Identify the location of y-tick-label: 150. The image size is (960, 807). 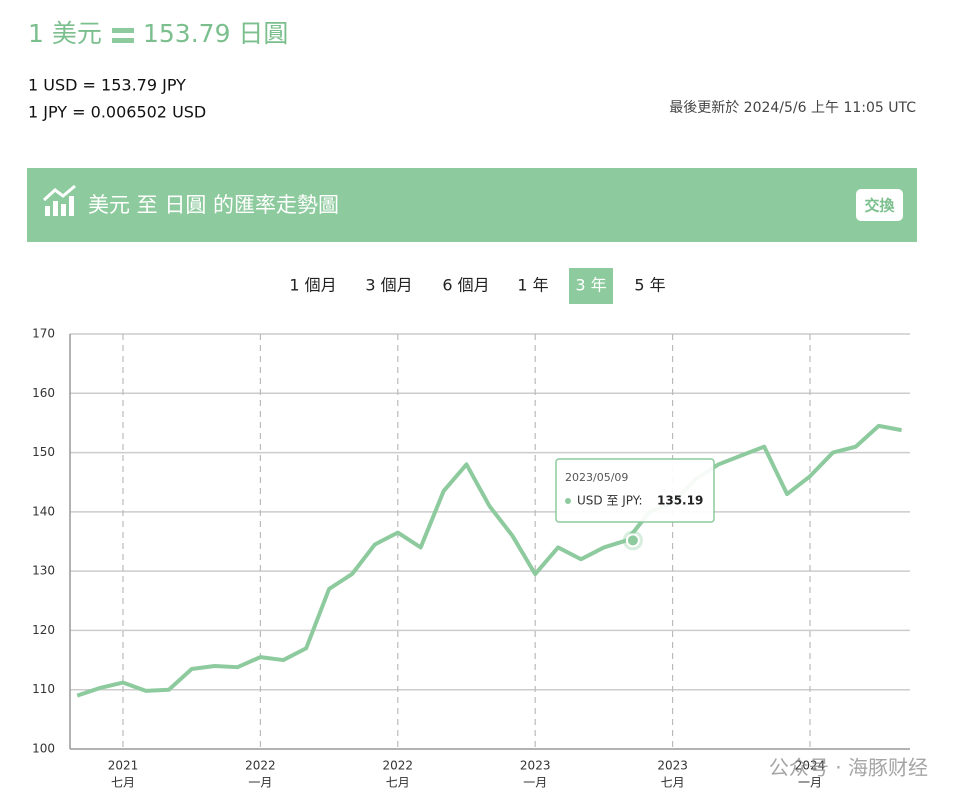
(43, 452).